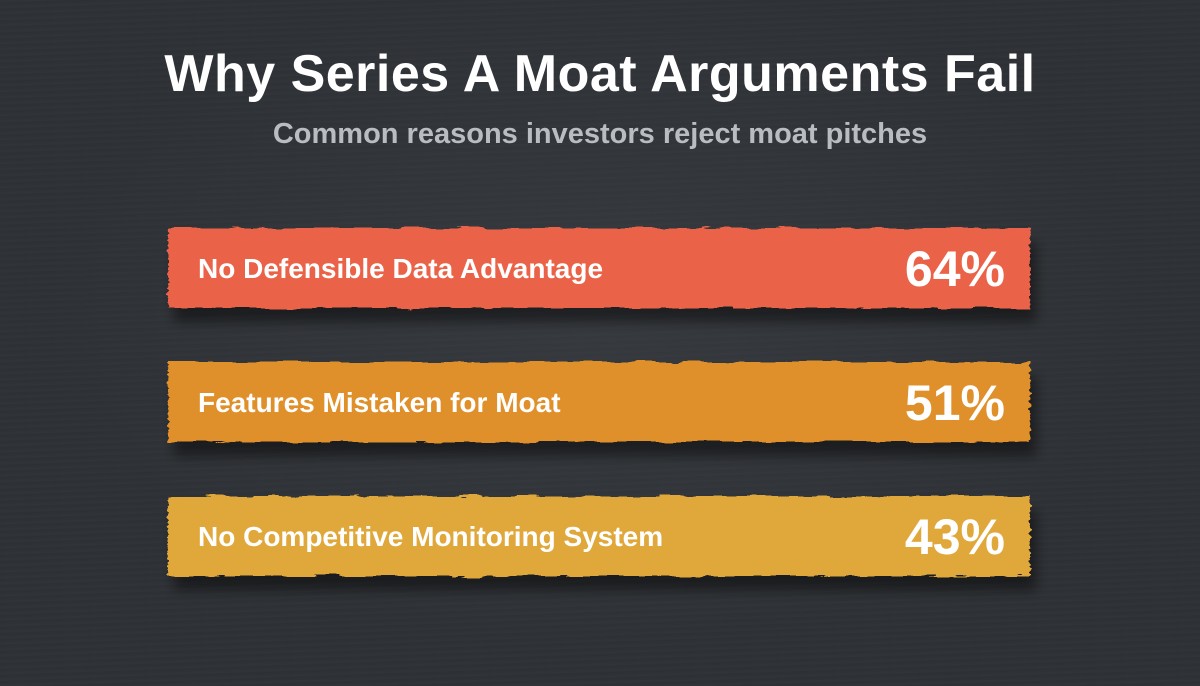 This screenshot has width=1200, height=686. What do you see at coordinates (430, 536) in the screenshot?
I see `bar-category-label: No Competitive Monitoring System` at bounding box center [430, 536].